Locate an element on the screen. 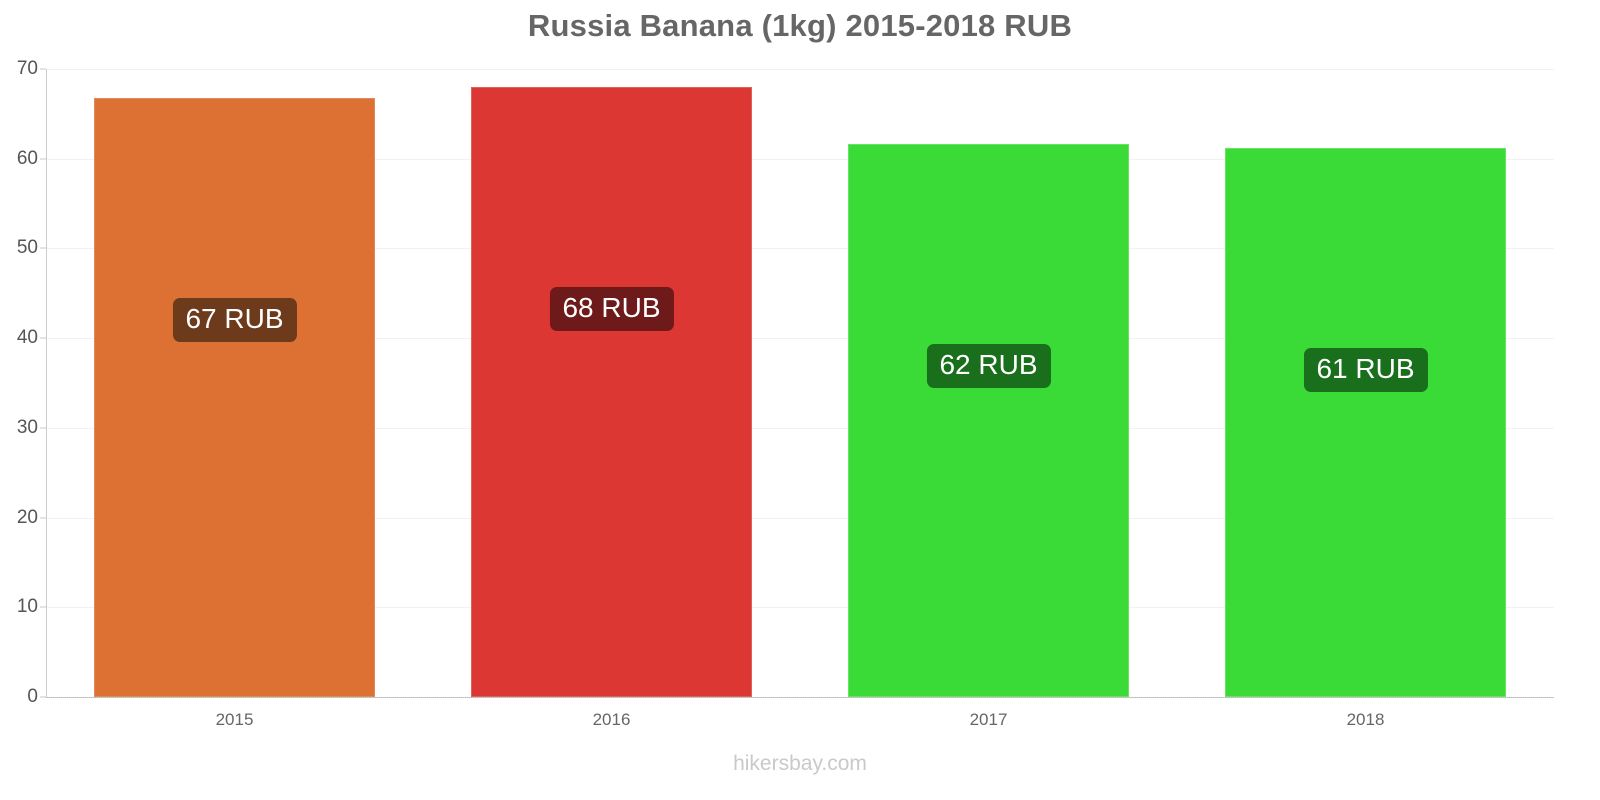  x-axis-tick-label-2018: 2018 is located at coordinates (1365, 719).